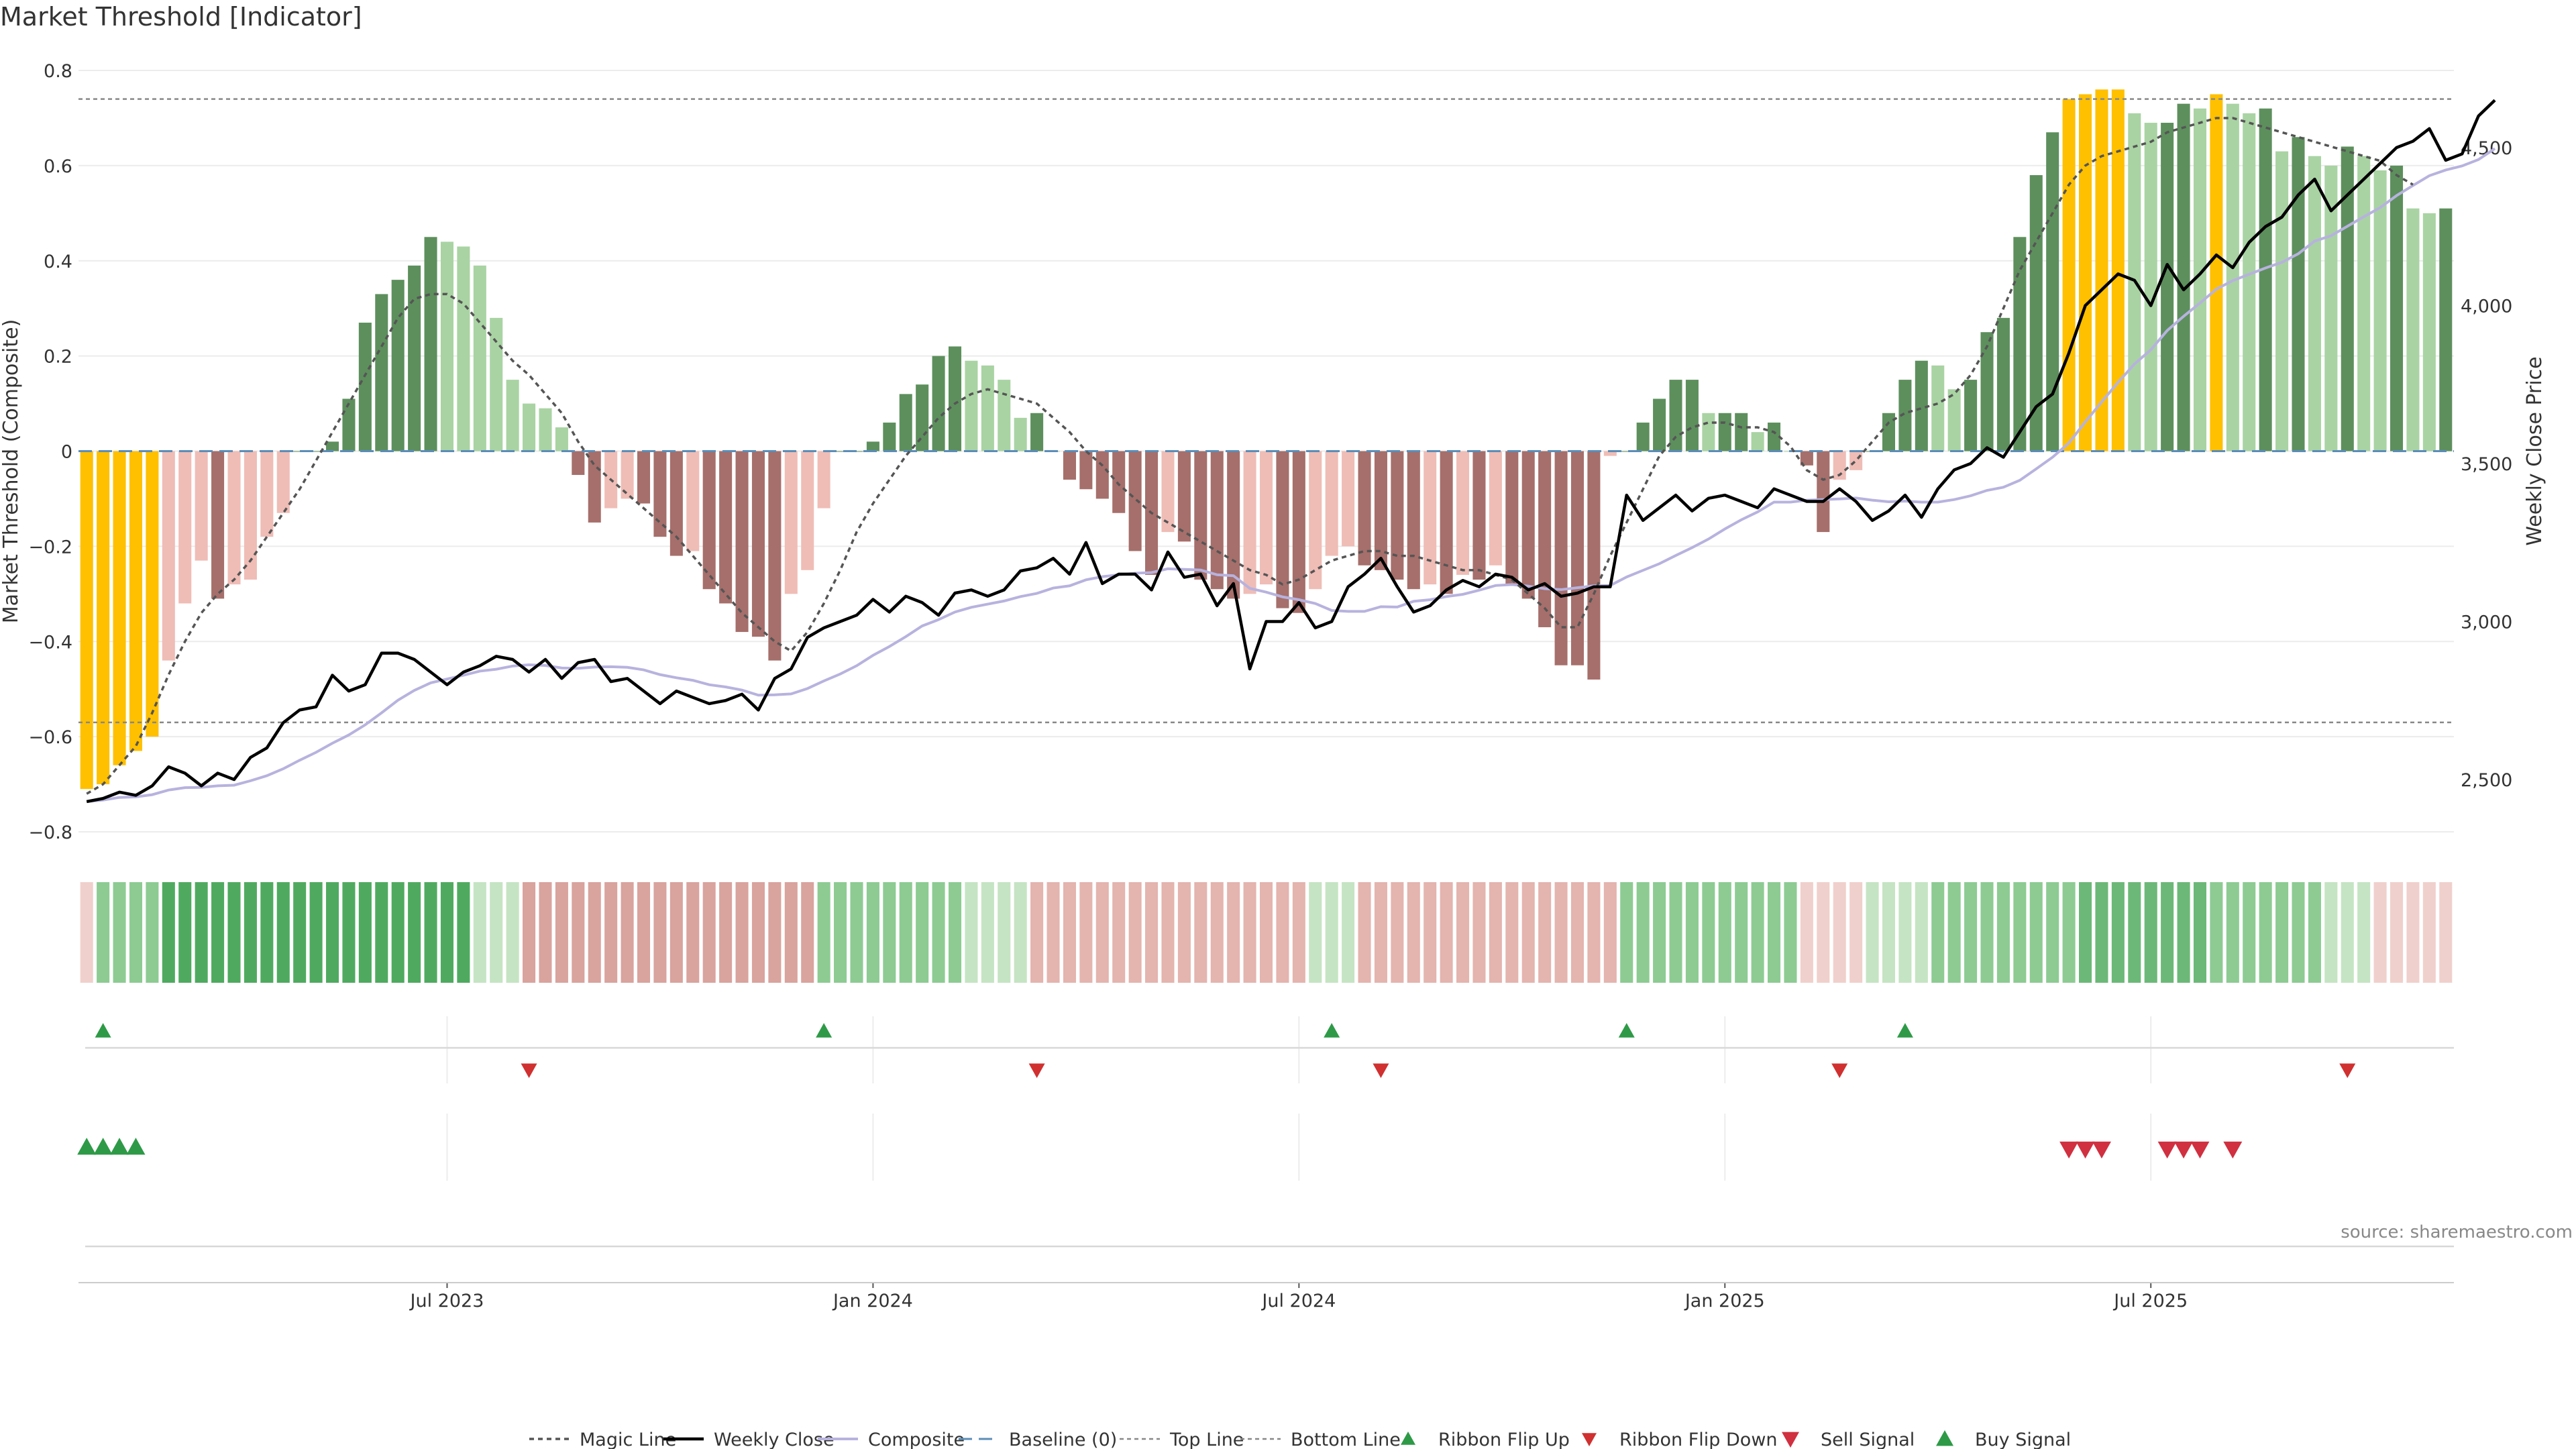 This screenshot has height=1449, width=2576. I want to click on legend-item-baseline: Baseline (0), so click(1038, 1439).